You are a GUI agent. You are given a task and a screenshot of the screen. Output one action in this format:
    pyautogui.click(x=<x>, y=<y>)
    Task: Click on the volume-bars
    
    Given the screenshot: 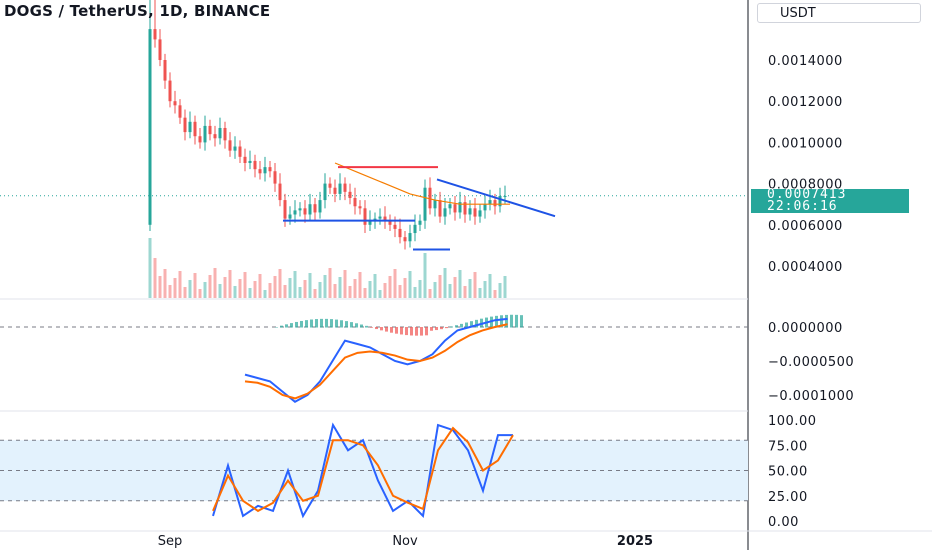 What is the action you would take?
    pyautogui.click(x=327, y=268)
    